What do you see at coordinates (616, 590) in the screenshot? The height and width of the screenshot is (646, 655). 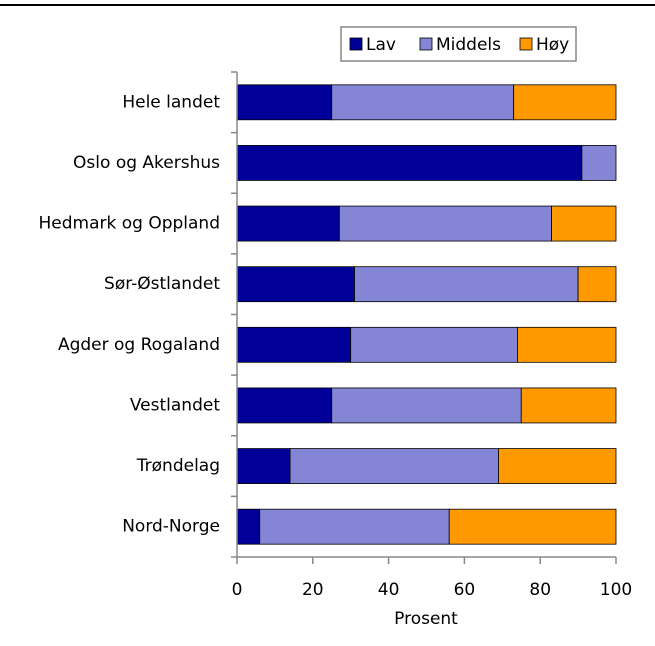 I see `x-tick-label: 100` at bounding box center [616, 590].